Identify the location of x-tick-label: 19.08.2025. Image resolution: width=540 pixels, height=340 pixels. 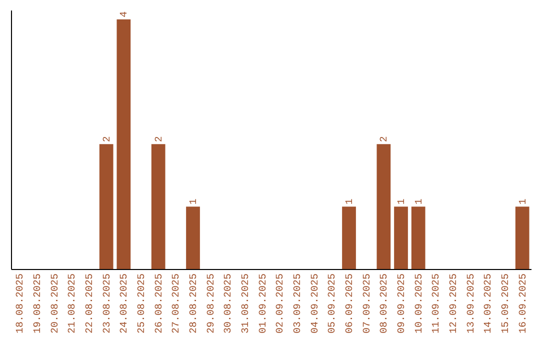
(38, 304).